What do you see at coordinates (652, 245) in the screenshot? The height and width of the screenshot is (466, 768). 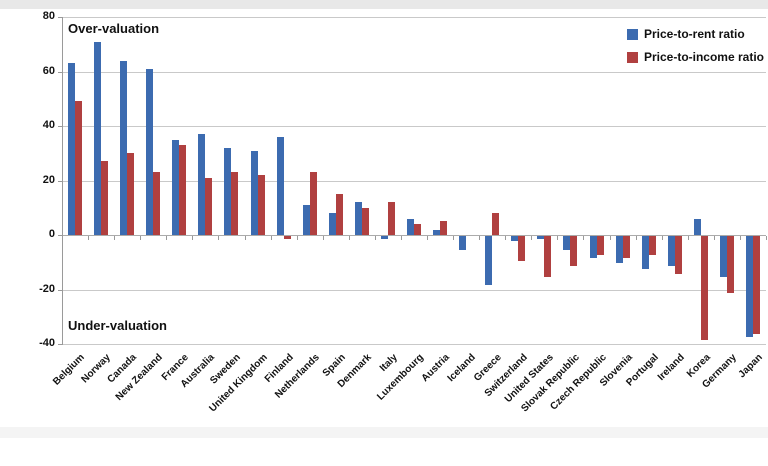 I see `bar-portugal-price-to-income` at bounding box center [652, 245].